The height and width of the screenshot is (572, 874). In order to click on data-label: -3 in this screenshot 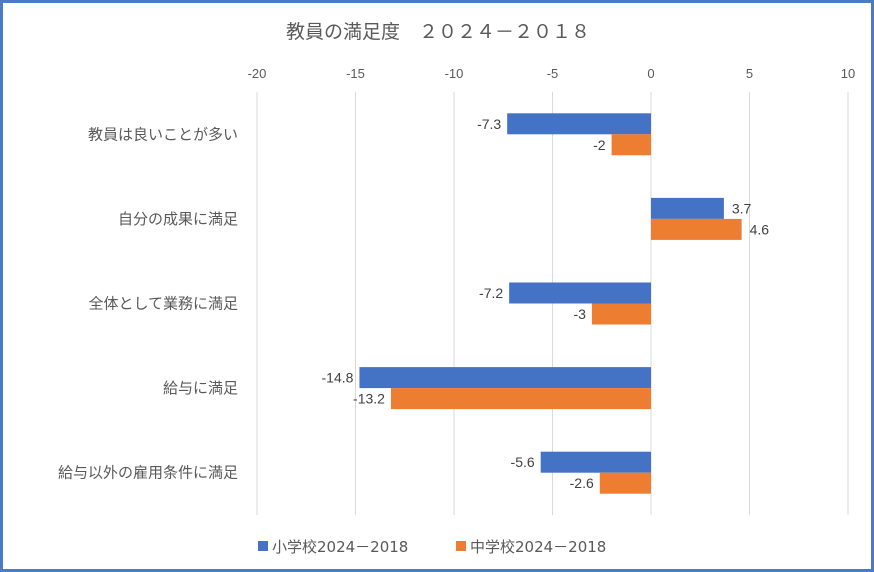, I will do `click(579, 314)`.